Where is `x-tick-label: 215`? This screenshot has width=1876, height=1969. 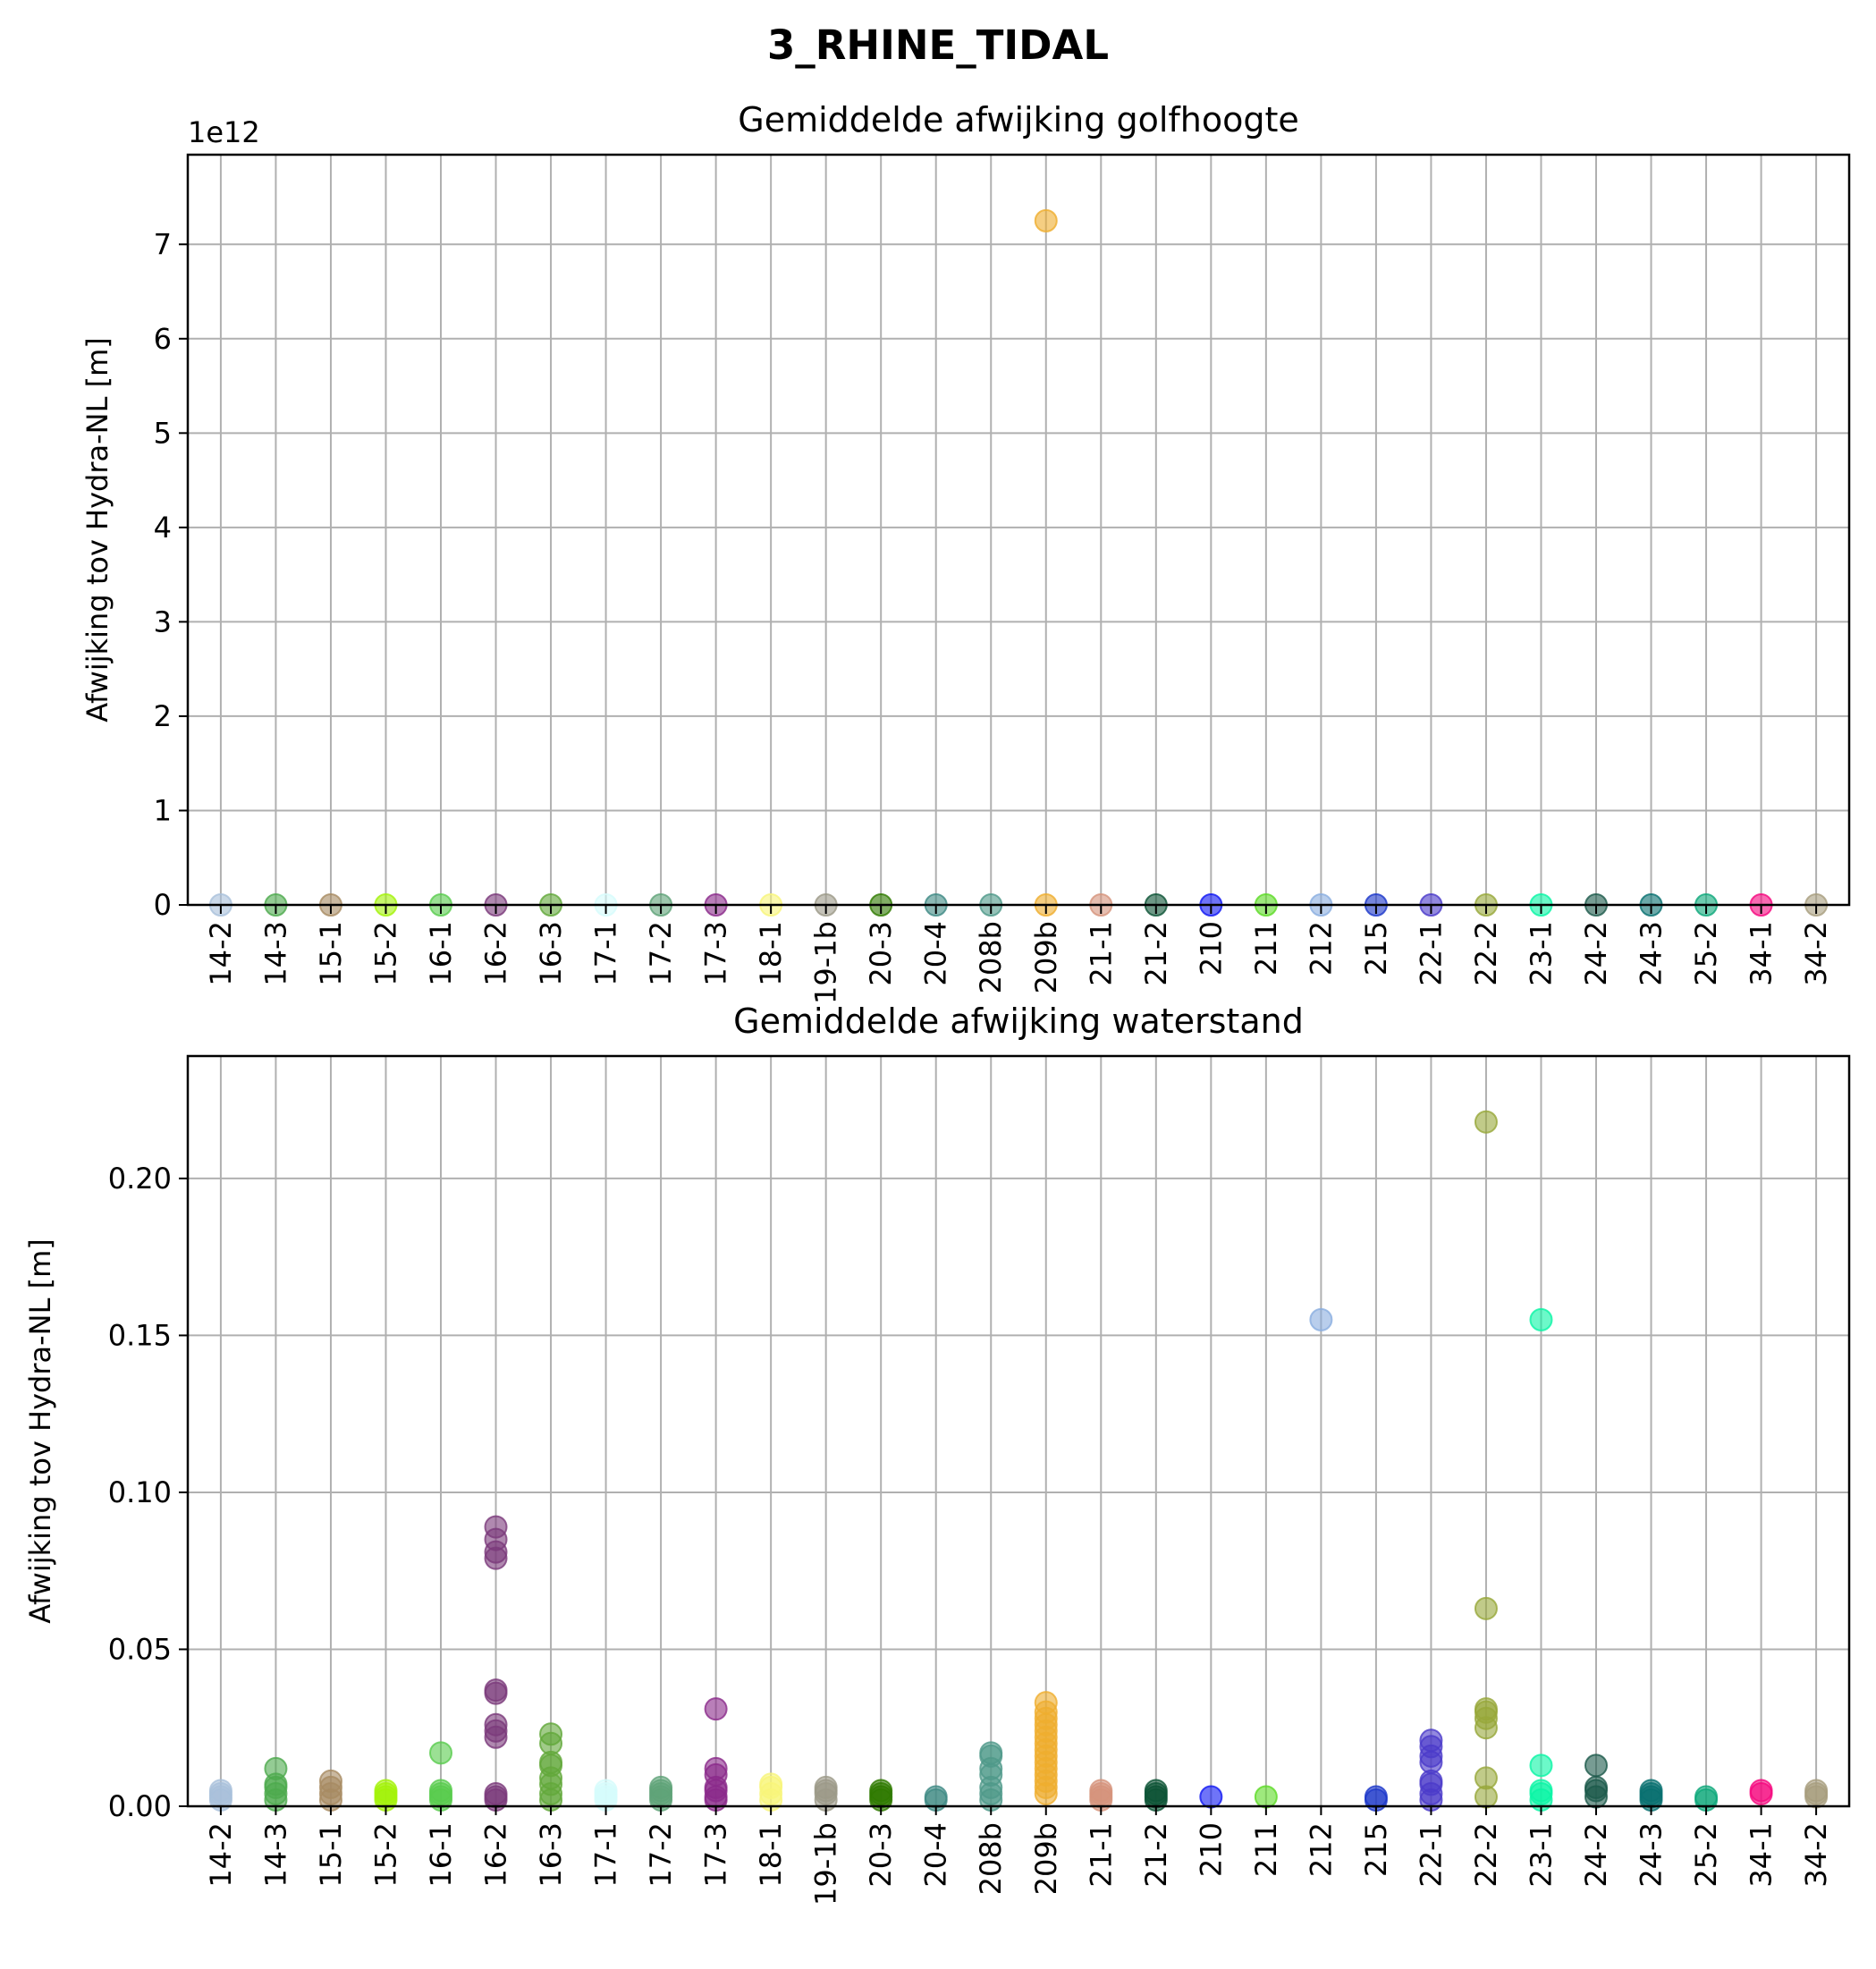 x-tick-label: 215 is located at coordinates (1376, 1849).